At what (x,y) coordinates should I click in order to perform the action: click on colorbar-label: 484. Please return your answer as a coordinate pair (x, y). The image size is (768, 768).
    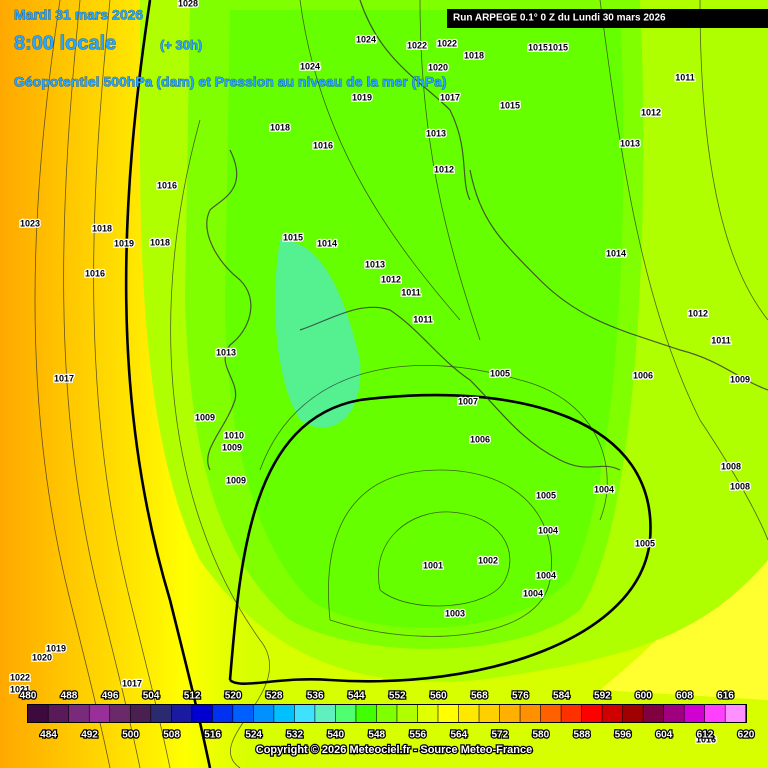
    Looking at the image, I should click on (48, 735).